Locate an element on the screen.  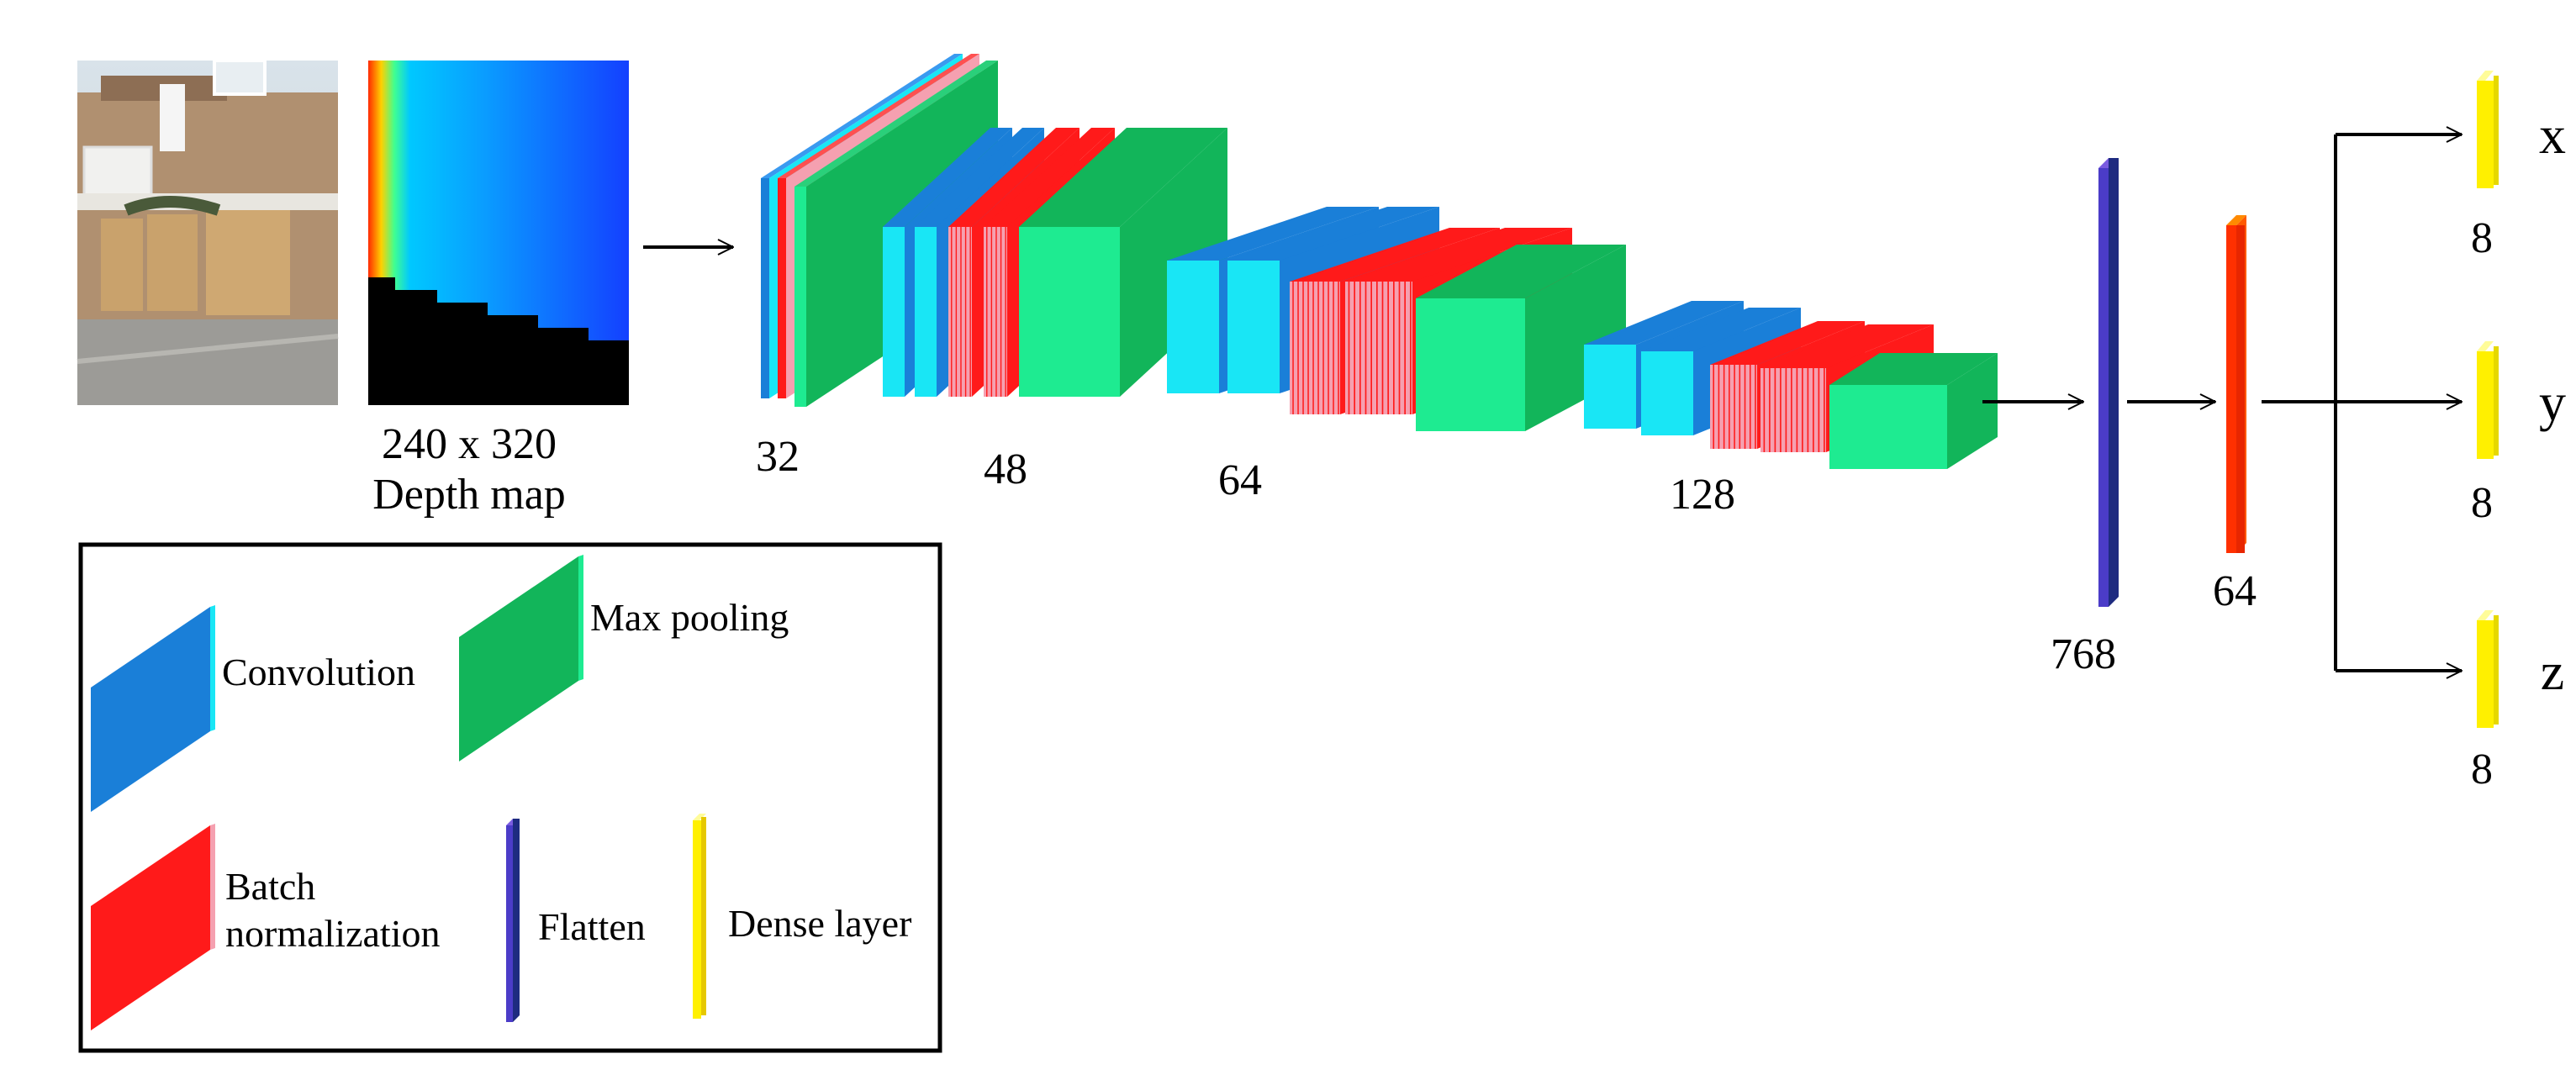
b2-bn2-top is located at coordinates (1049, 177).